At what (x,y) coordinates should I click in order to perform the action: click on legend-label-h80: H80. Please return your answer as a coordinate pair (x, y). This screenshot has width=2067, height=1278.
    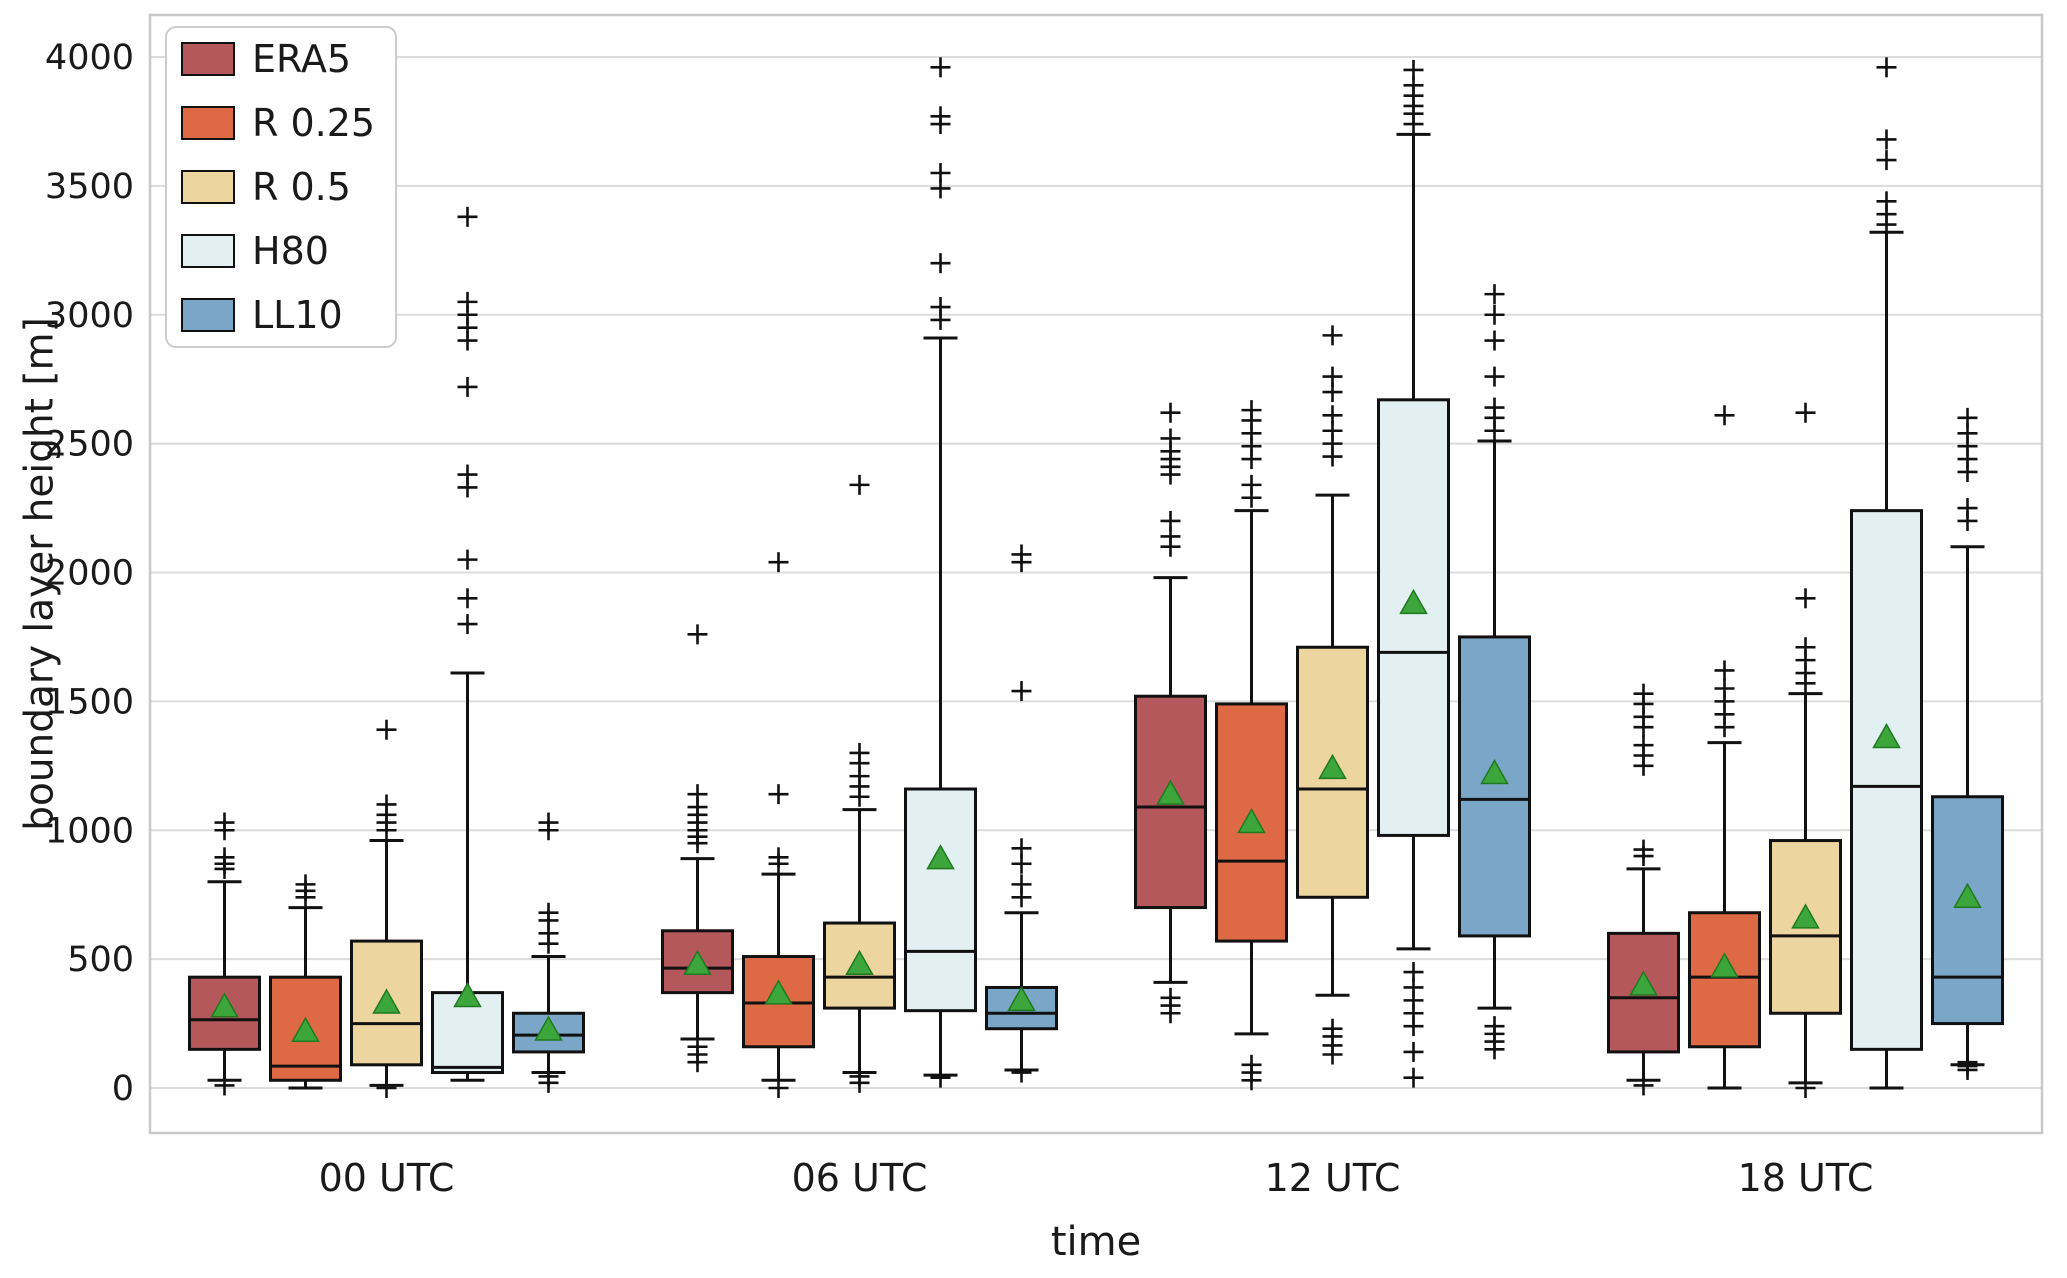
    Looking at the image, I should click on (290, 251).